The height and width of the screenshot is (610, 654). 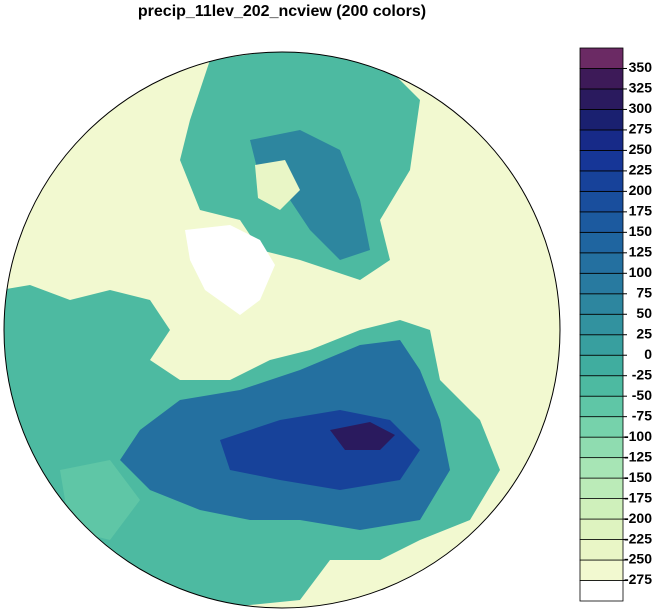 What do you see at coordinates (641, 190) in the screenshot?
I see `colorbar-tick-label: 200` at bounding box center [641, 190].